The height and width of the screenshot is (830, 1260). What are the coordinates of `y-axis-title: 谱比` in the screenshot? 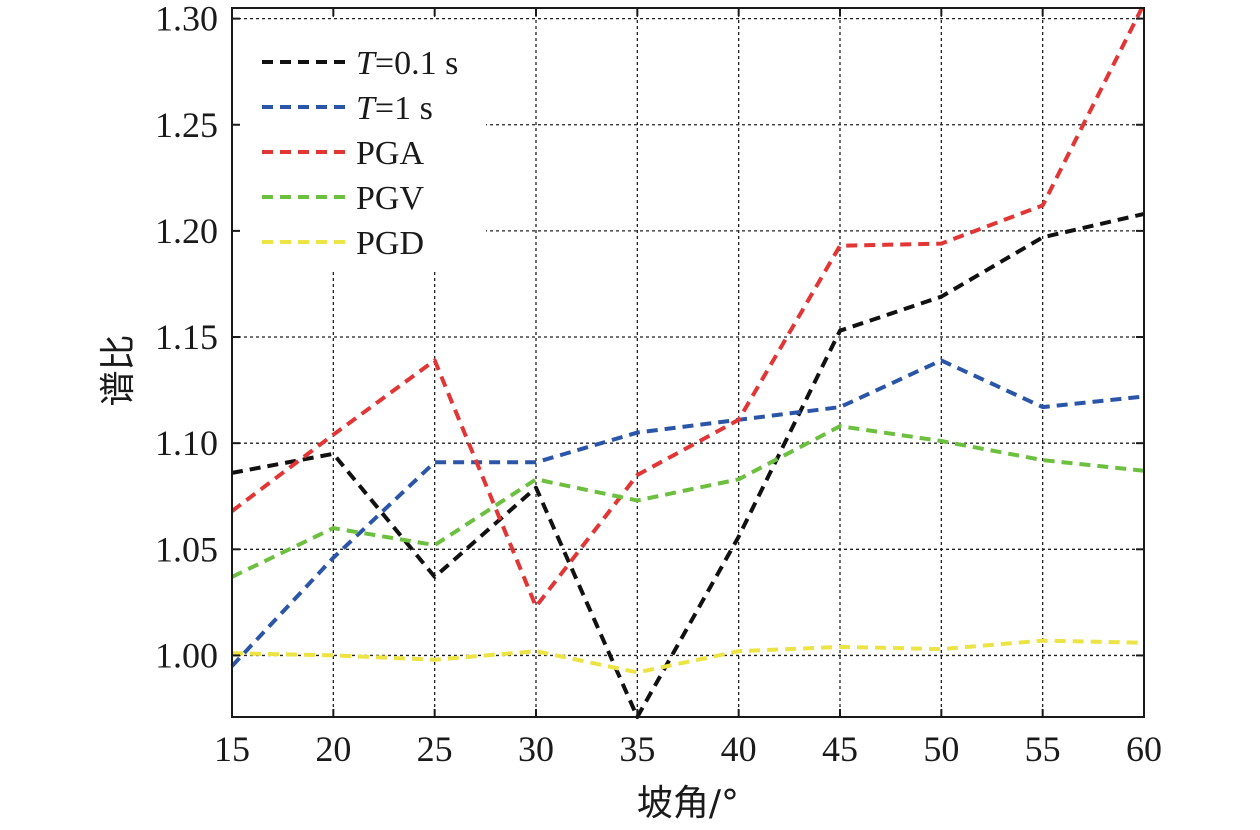 It's located at (118, 370).